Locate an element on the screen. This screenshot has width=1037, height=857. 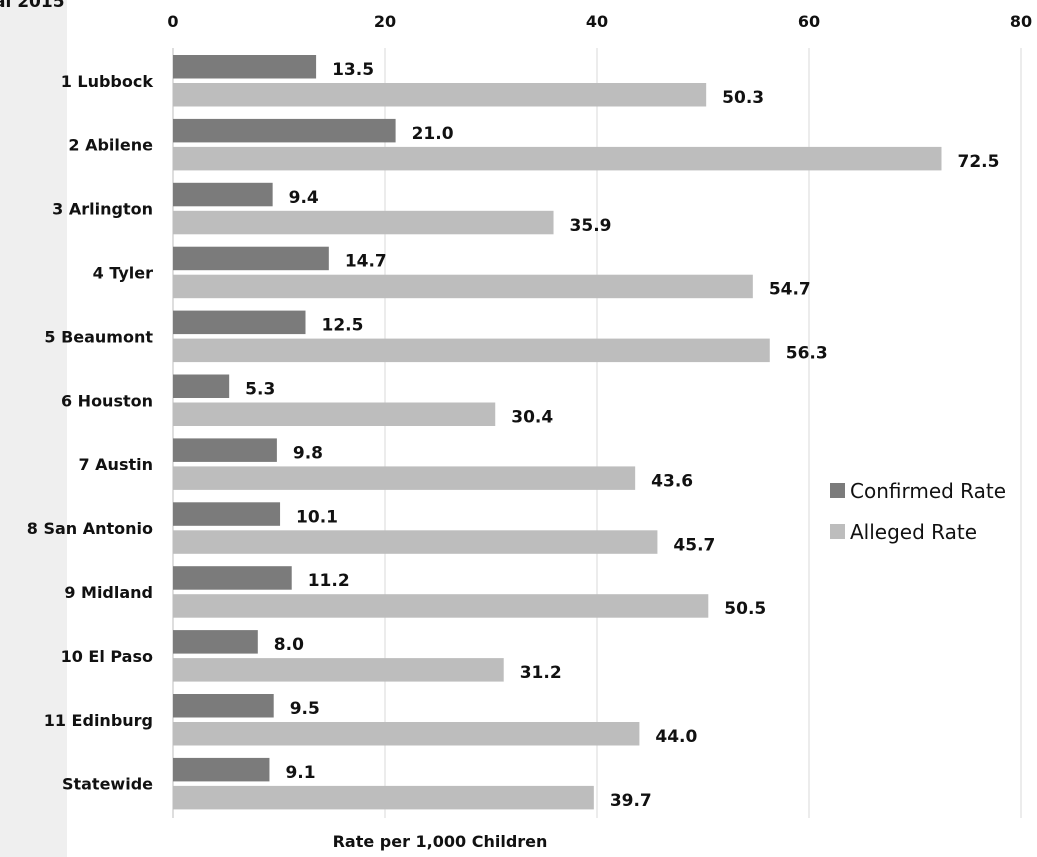
category-label: 8 San Antonio is located at coordinates (90, 528).